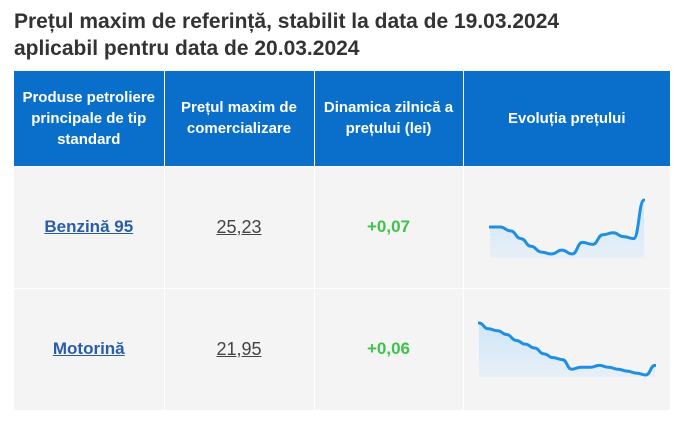 The image size is (679, 422). I want to click on price-value: 21,95, so click(239, 348).